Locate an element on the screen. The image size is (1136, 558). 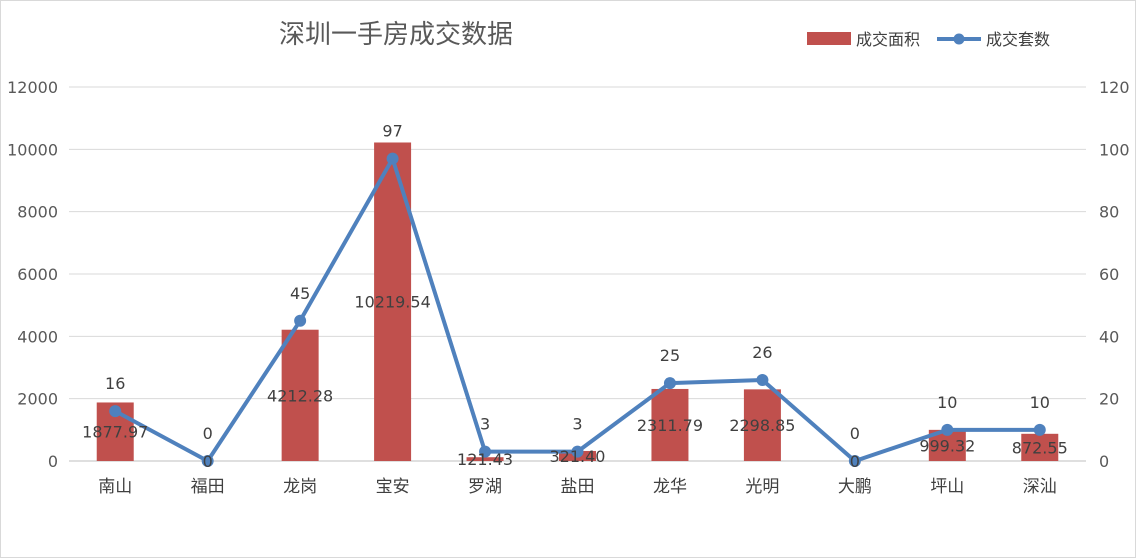
left-axis-tick-label: 12000 is located at coordinates (32, 87).